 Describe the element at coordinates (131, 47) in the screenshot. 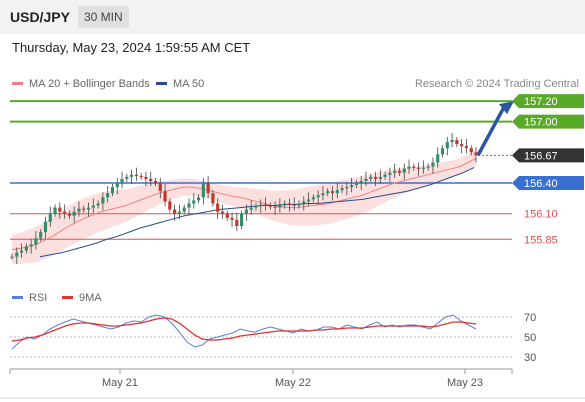

I see `timestamp: Thursday, May 23, 2024 1:59:55 AM CET` at that location.